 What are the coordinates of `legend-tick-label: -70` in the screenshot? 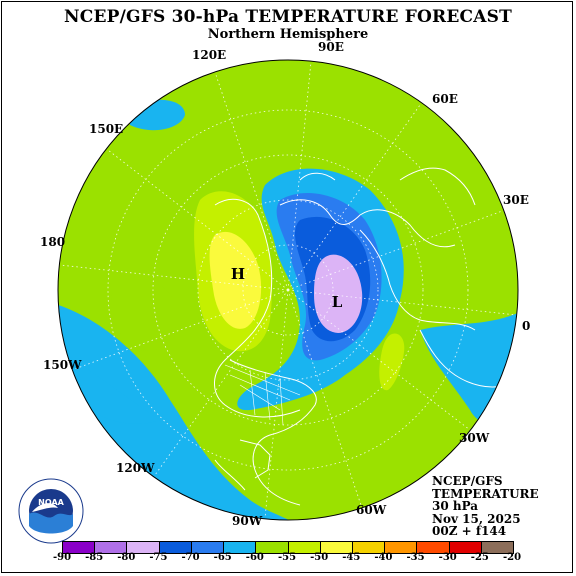 It's located at (190, 557).